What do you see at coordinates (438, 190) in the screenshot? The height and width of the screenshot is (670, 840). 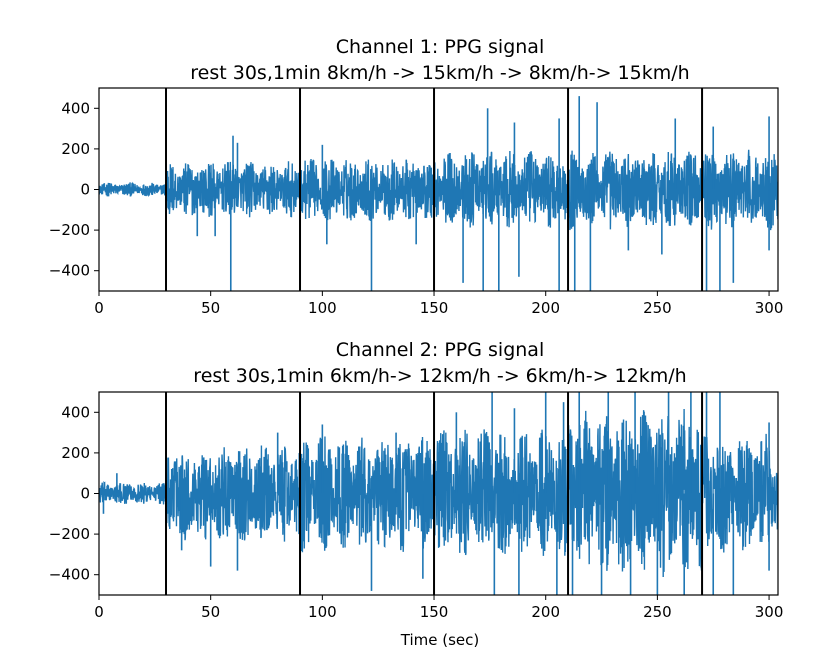 I see `signal-line` at bounding box center [438, 190].